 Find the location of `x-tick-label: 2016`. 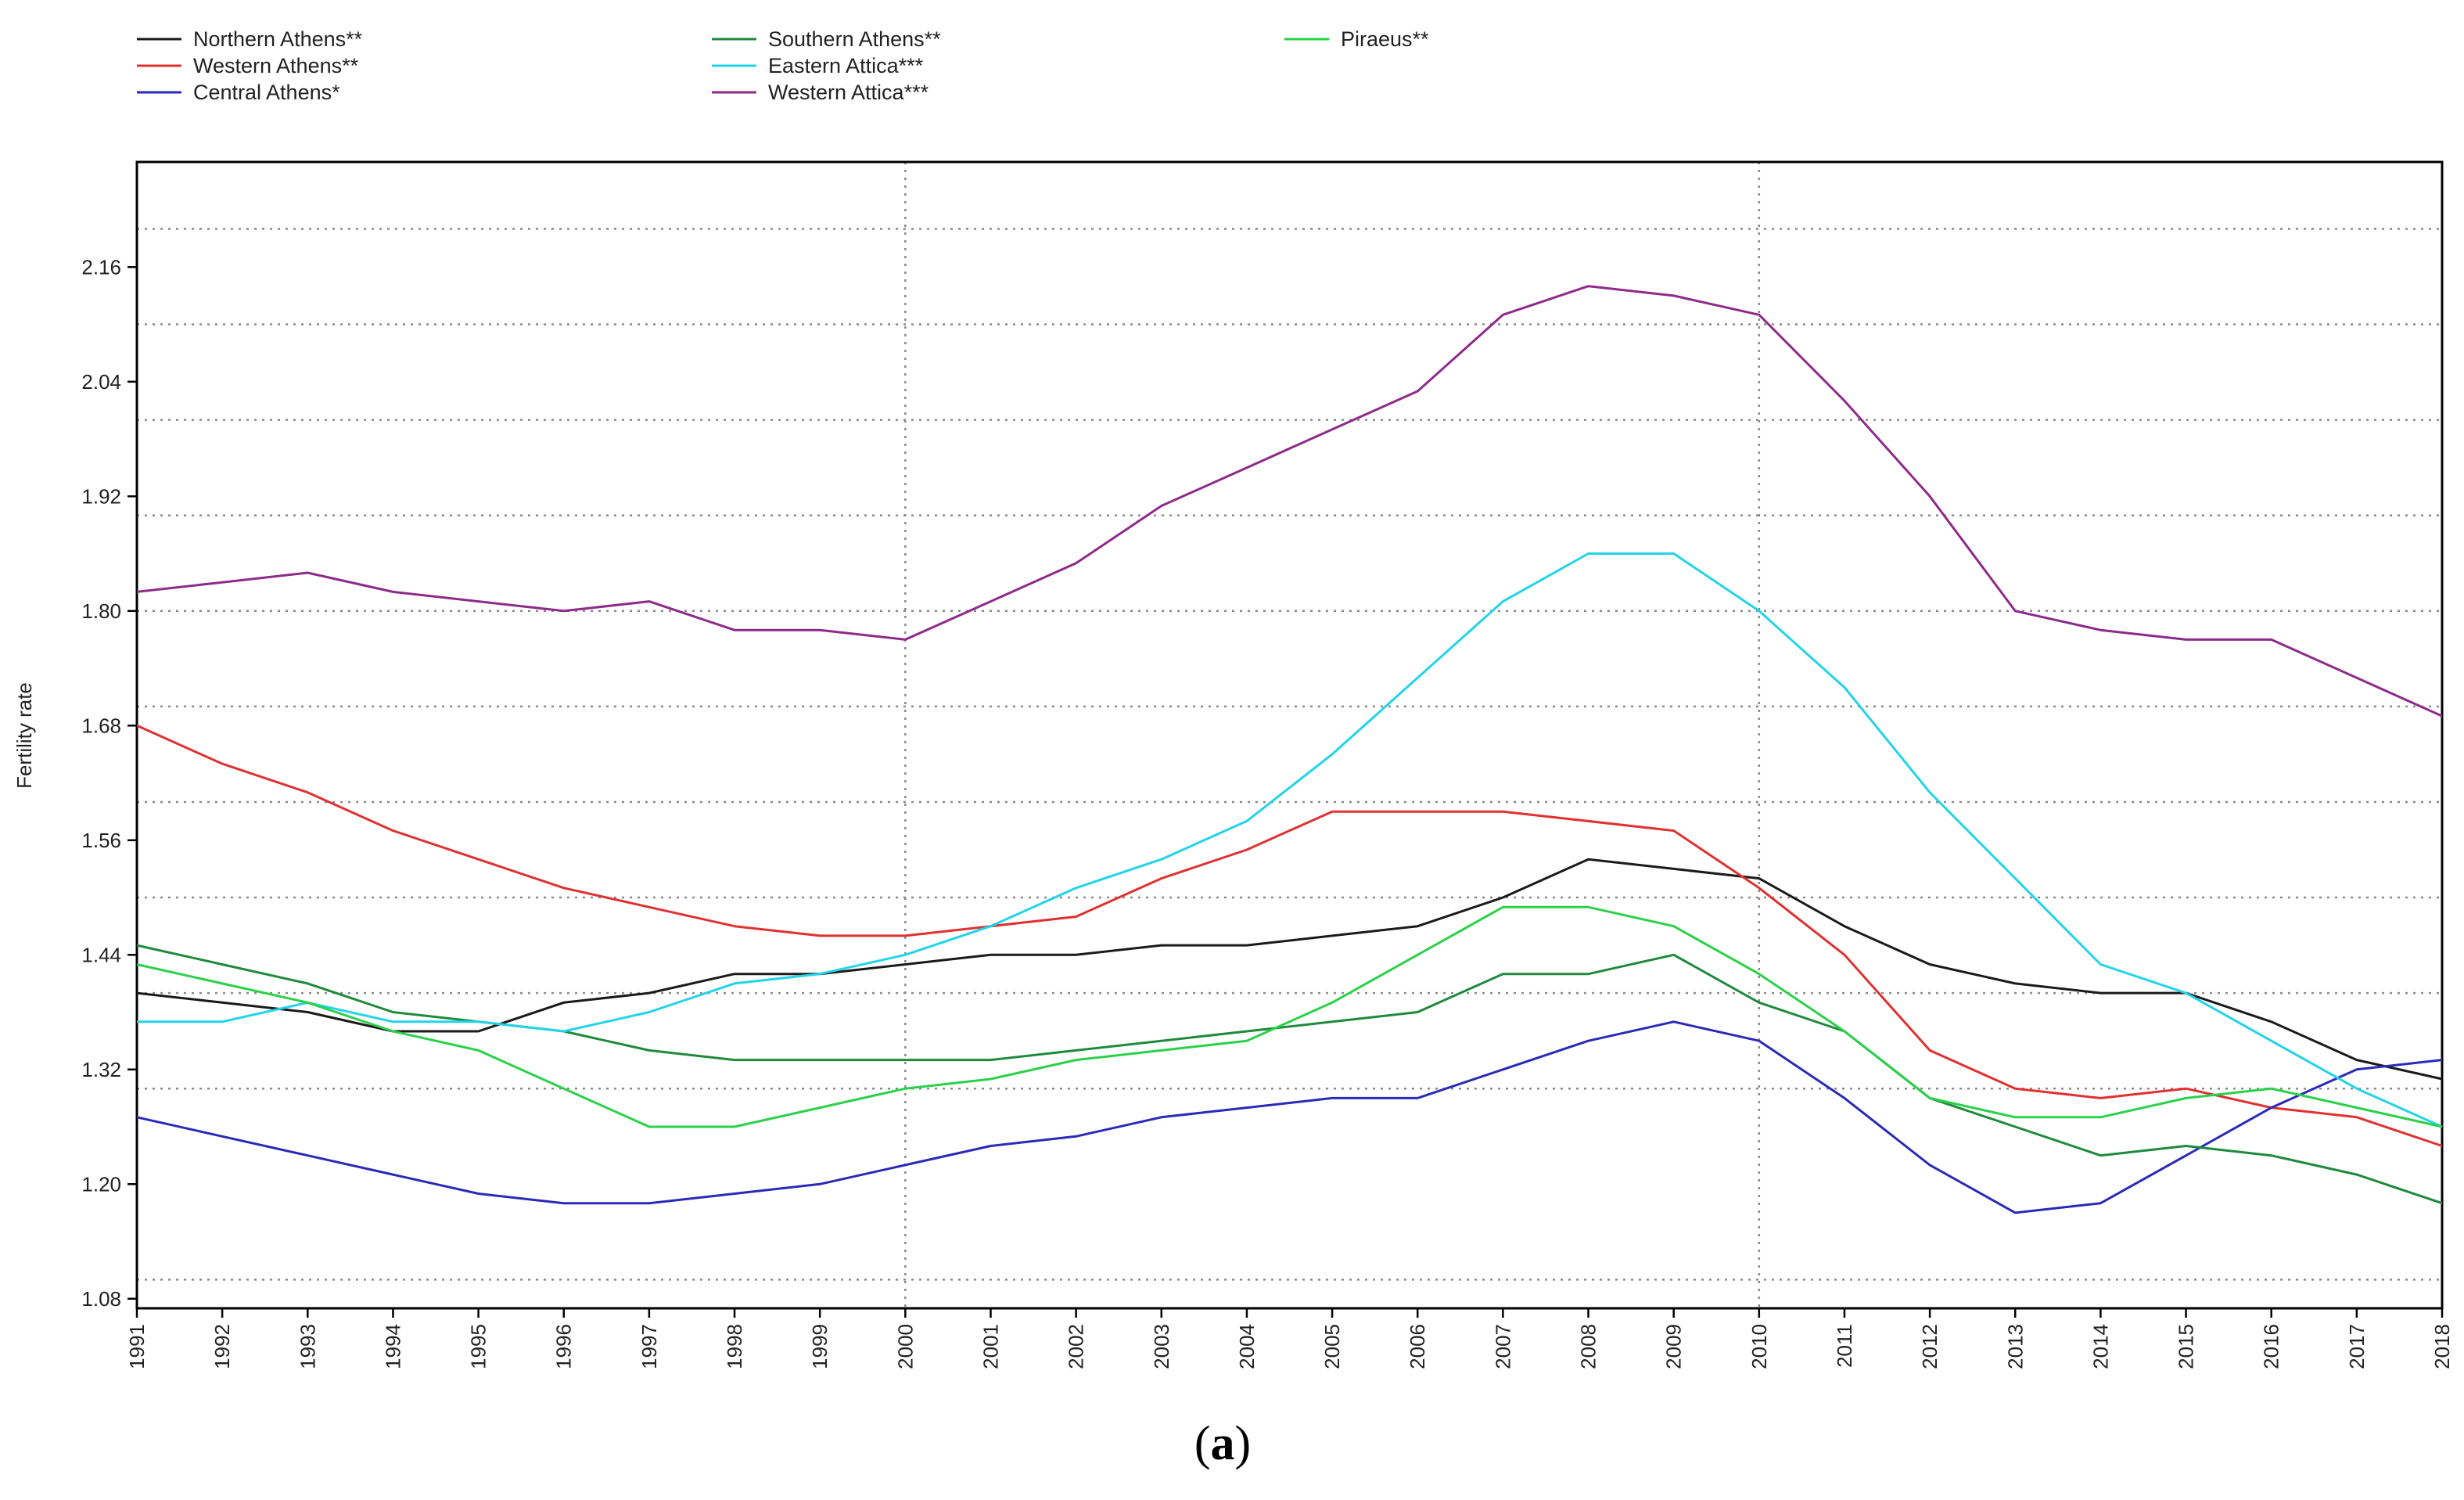

x-tick-label: 2016 is located at coordinates (2271, 1346).